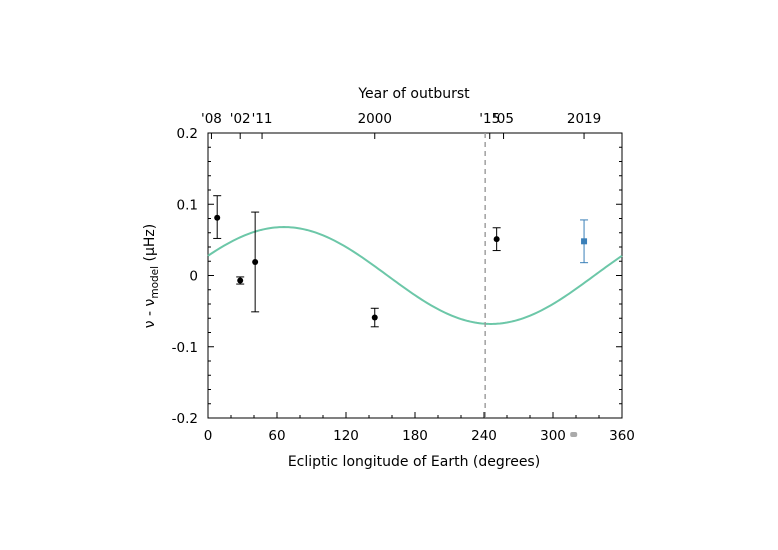 This screenshot has height=550, width=778. I want to click on y-tick-label: 0.1, so click(187, 205).